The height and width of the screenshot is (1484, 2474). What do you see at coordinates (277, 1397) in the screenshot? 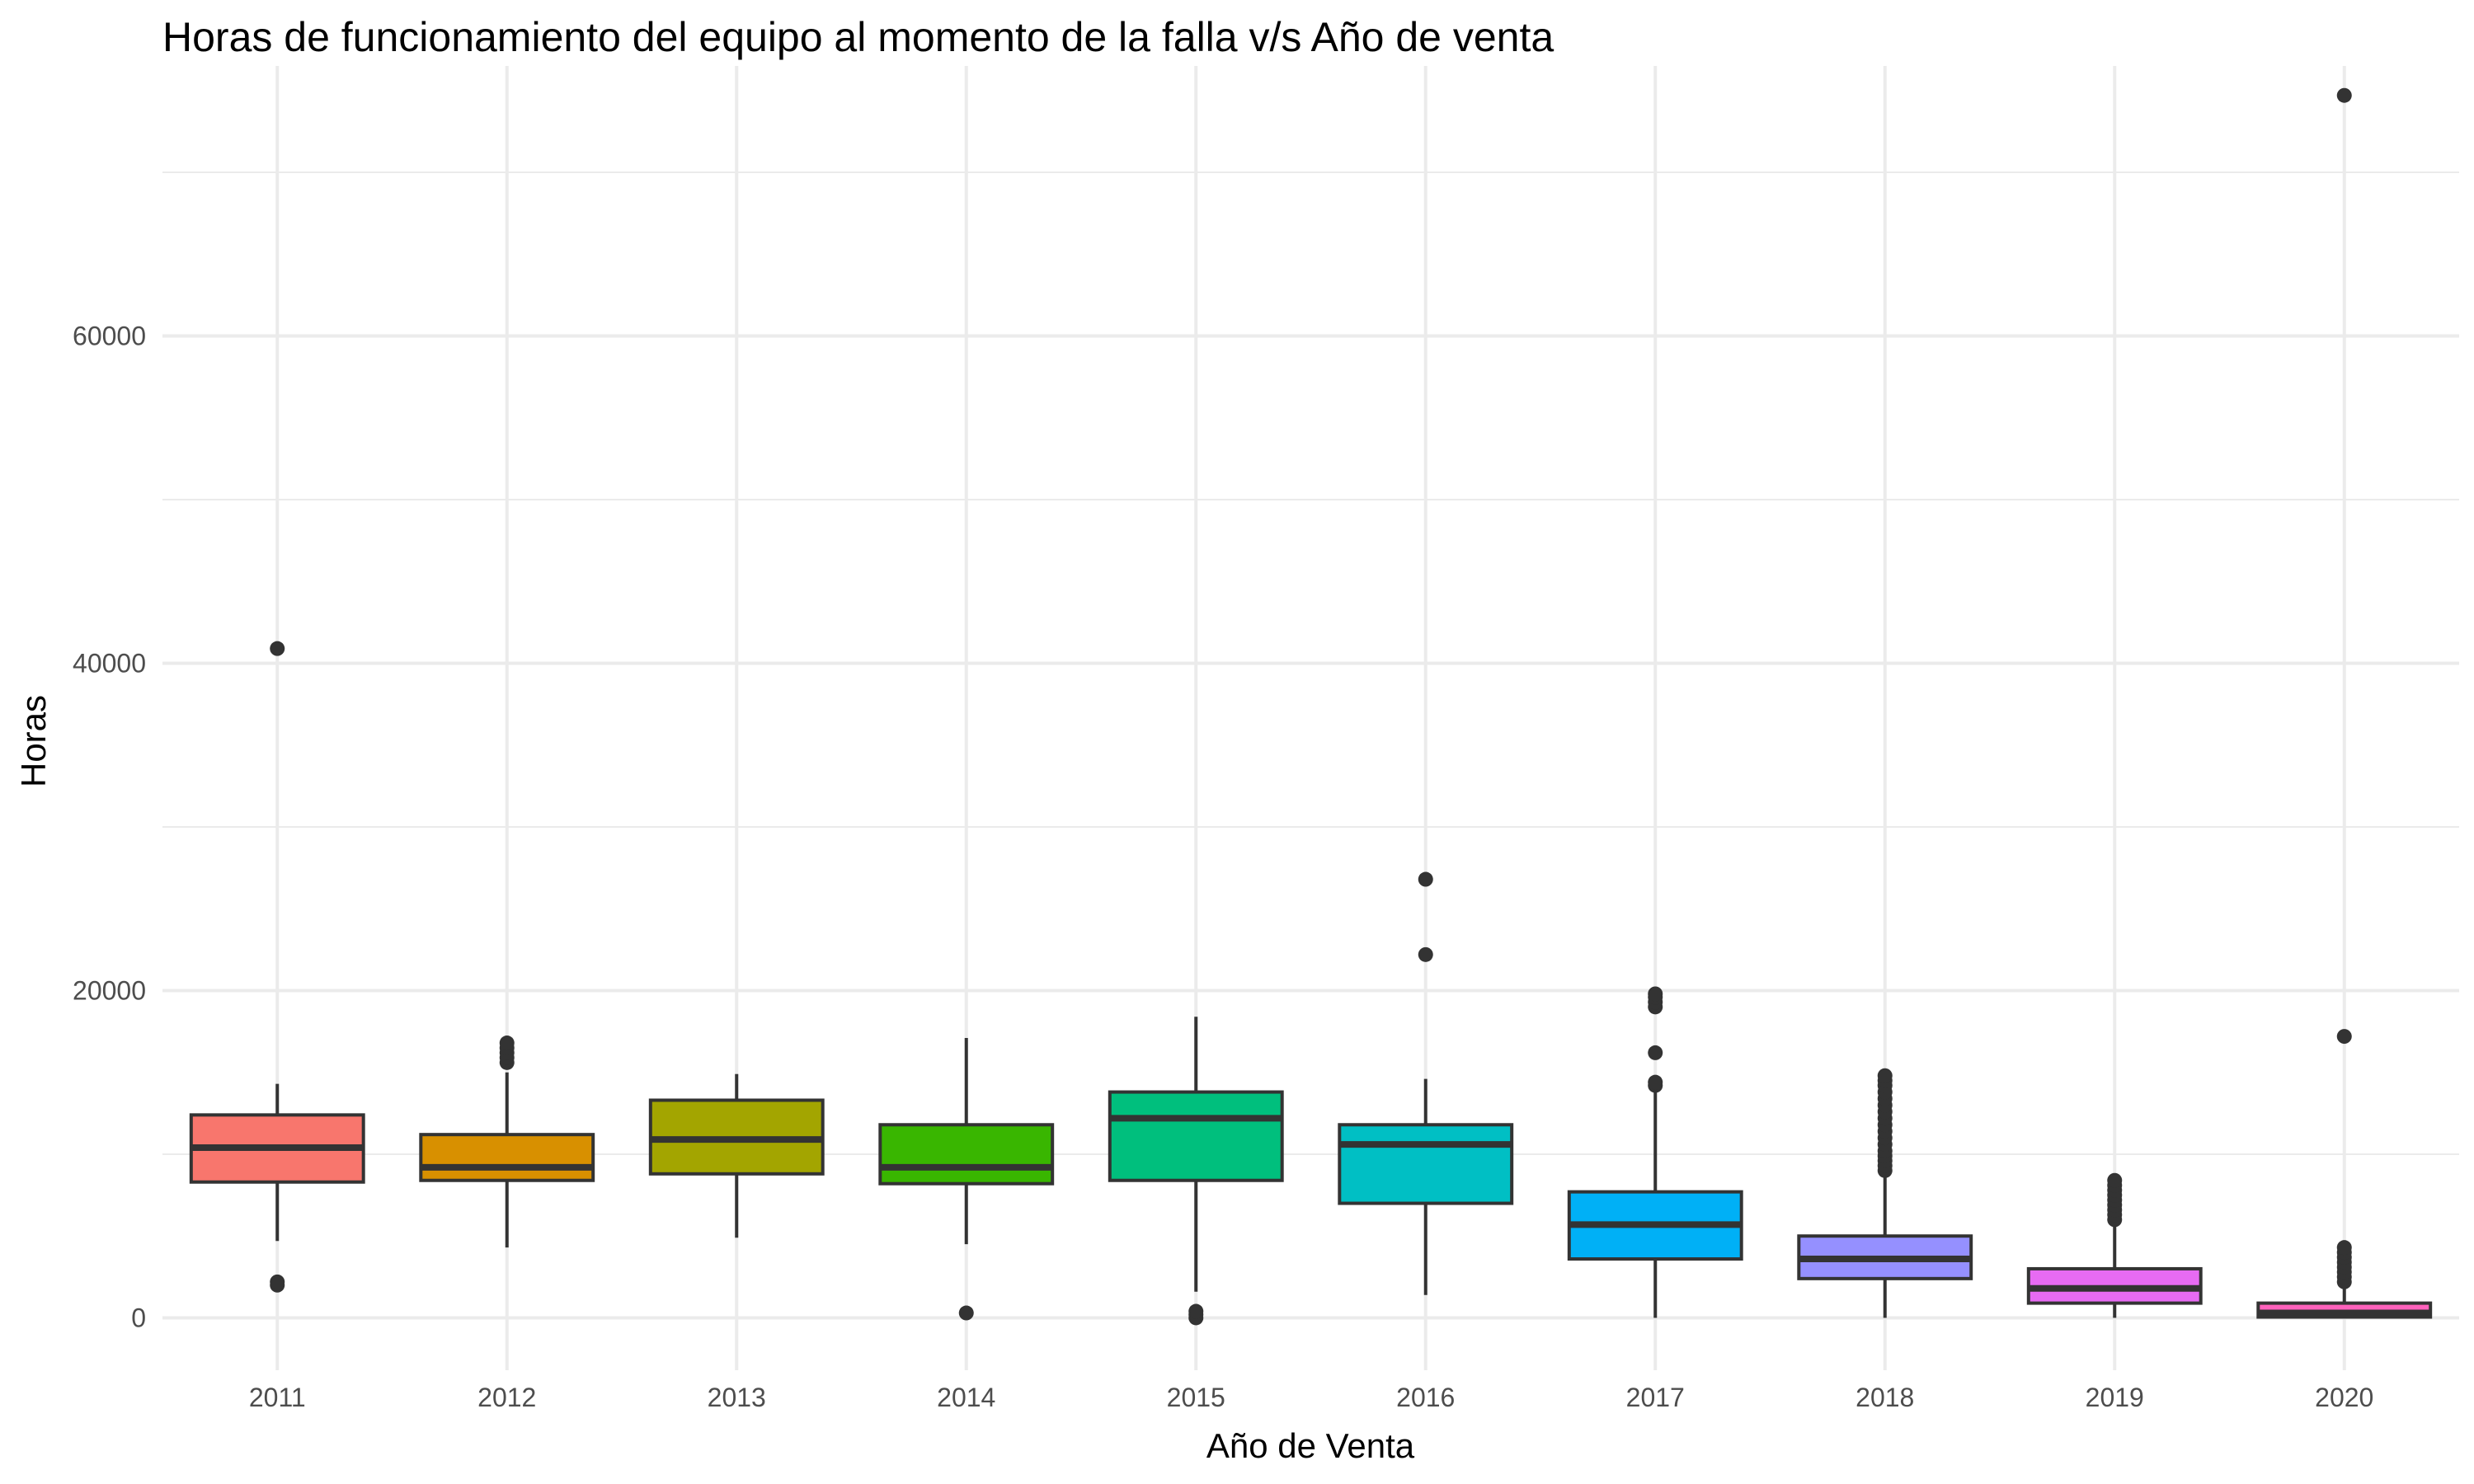
I see `x-tick-label: 2011` at bounding box center [277, 1397].